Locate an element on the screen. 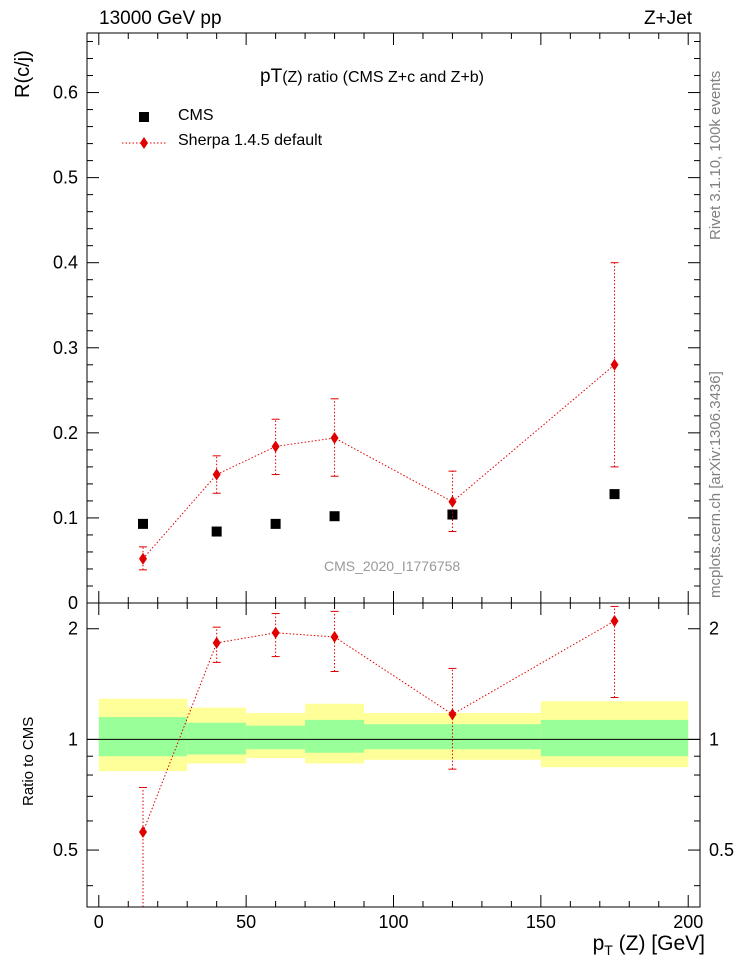 The height and width of the screenshot is (972, 746). sherpa-ratio-line is located at coordinates (378, 726).